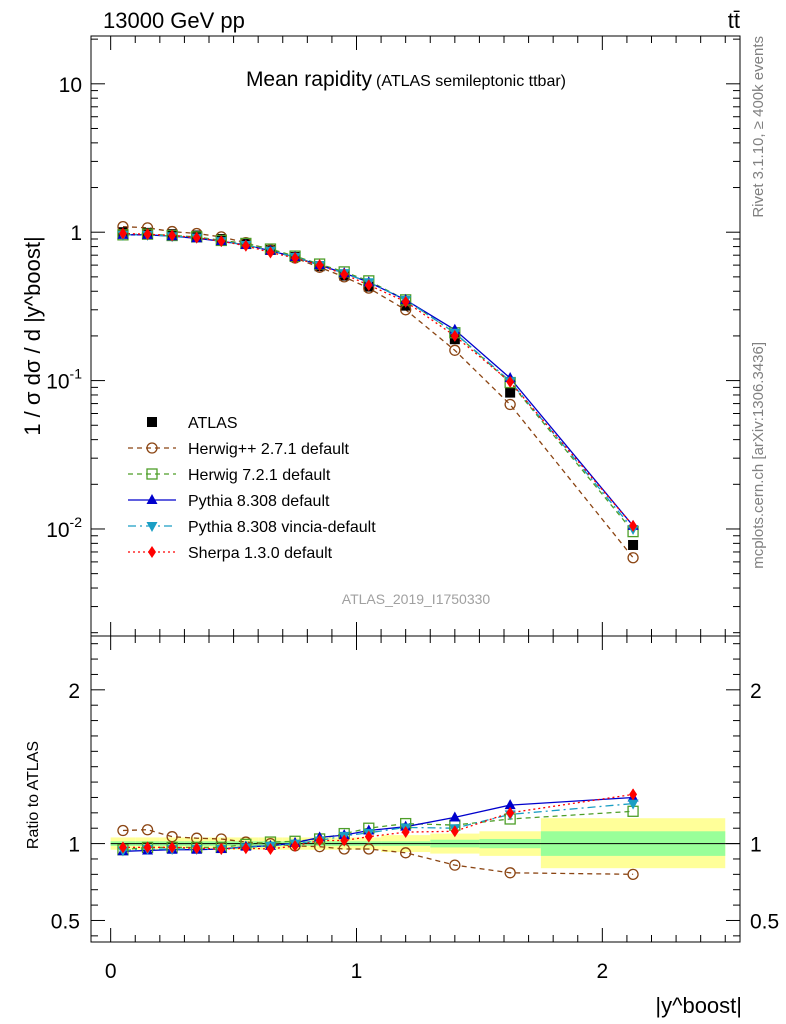 This screenshot has width=786, height=1024. Describe the element at coordinates (70, 85) in the screenshot. I see `y-tick-label: 10` at that location.